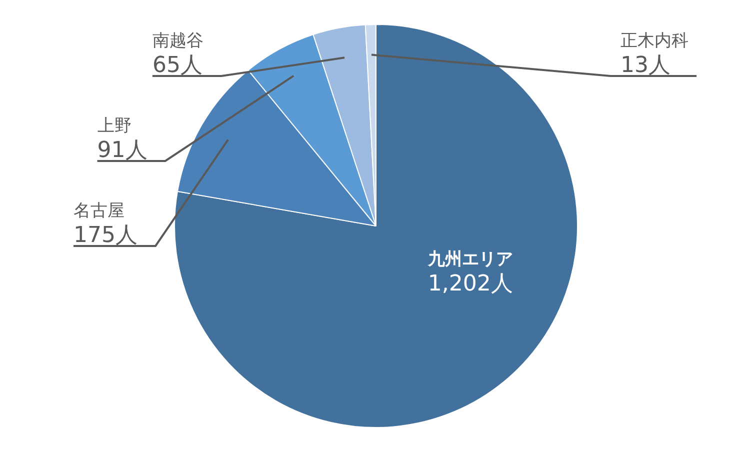  Describe the element at coordinates (470, 284) in the screenshot. I see `data-label: 1,202人` at that location.